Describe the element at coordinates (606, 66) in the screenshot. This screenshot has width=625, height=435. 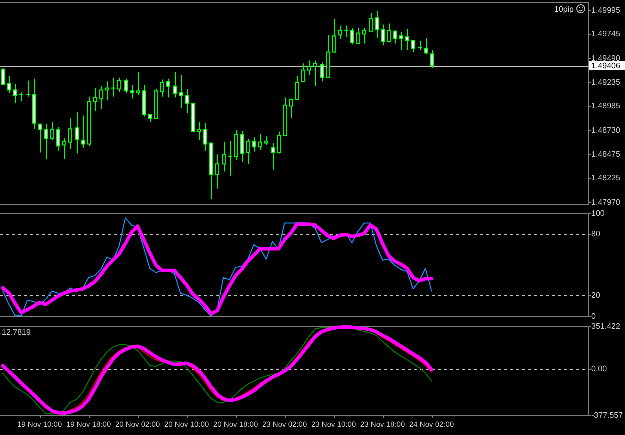
I see `ref-line-label: 1.49406` at that location.